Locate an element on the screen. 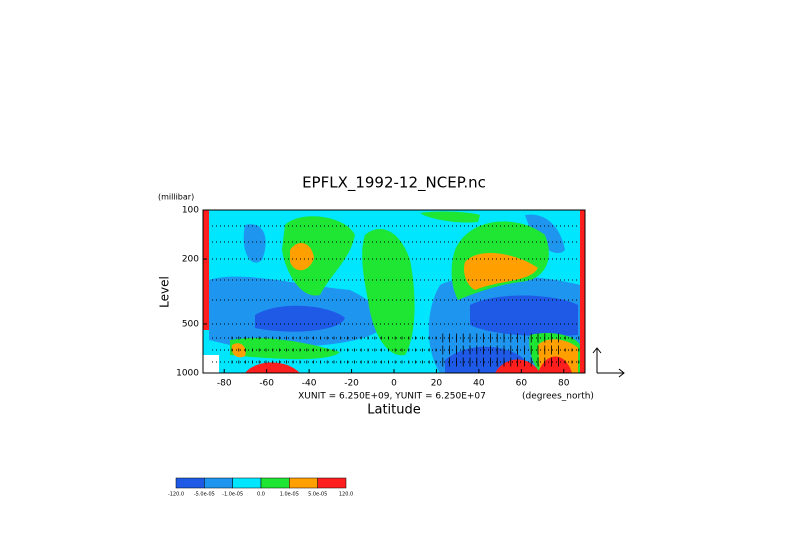 Image resolution: width=789 pixels, height=558 pixels. y-tick-label: 500 is located at coordinates (190, 324).